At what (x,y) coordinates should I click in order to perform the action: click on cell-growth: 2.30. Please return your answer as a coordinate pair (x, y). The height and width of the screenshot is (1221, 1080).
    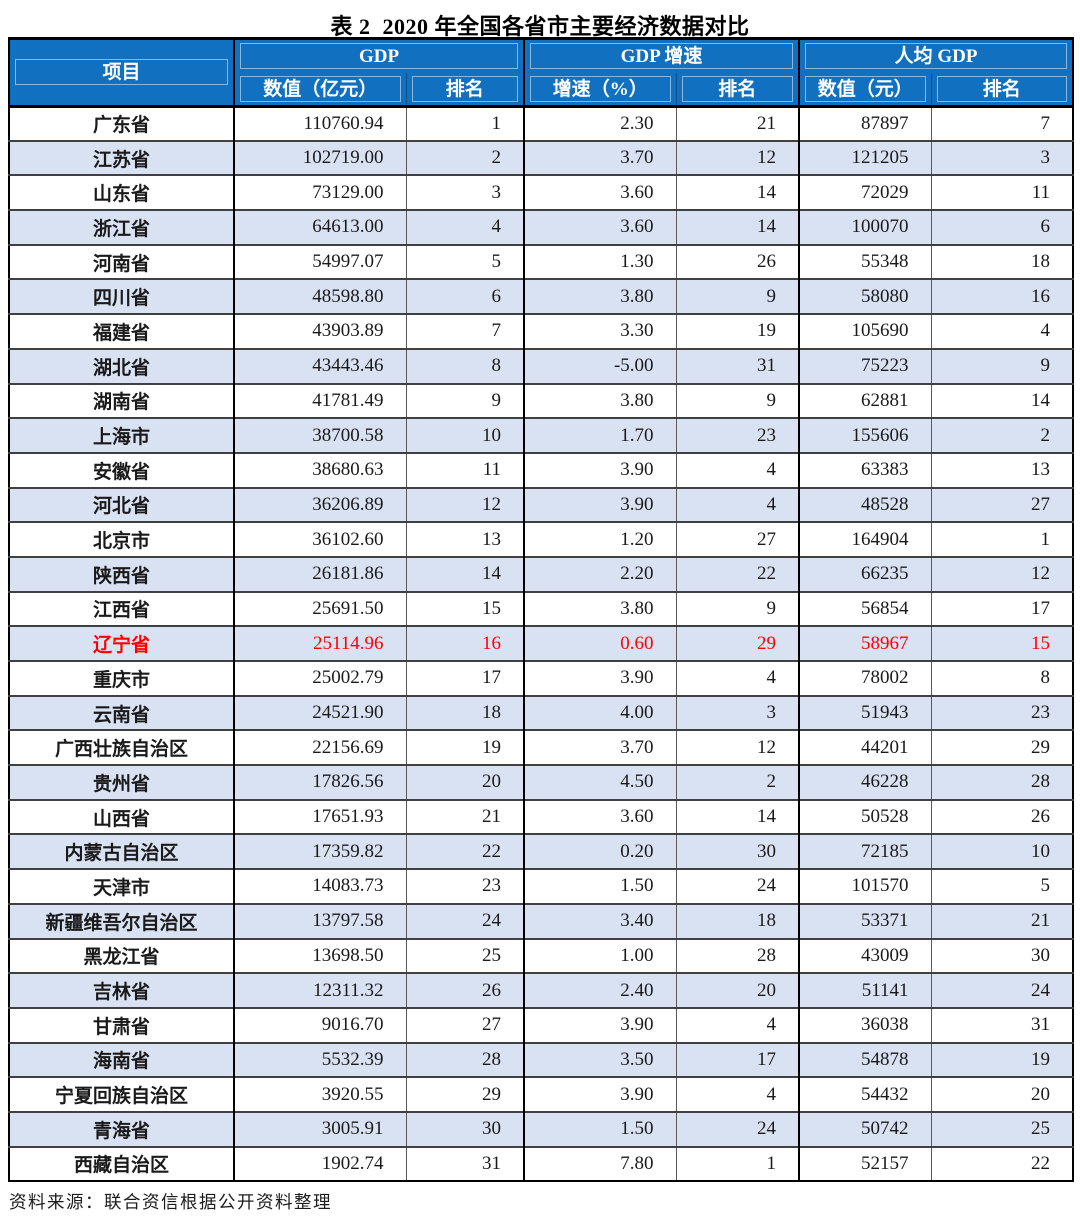
    Looking at the image, I should click on (600, 123).